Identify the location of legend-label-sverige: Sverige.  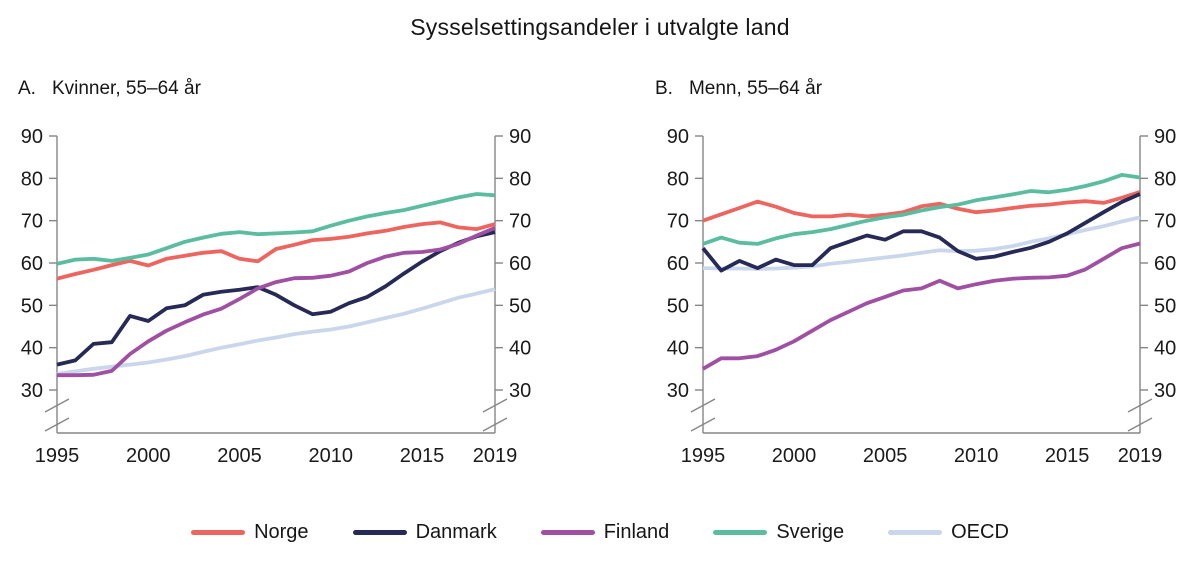
(810, 532).